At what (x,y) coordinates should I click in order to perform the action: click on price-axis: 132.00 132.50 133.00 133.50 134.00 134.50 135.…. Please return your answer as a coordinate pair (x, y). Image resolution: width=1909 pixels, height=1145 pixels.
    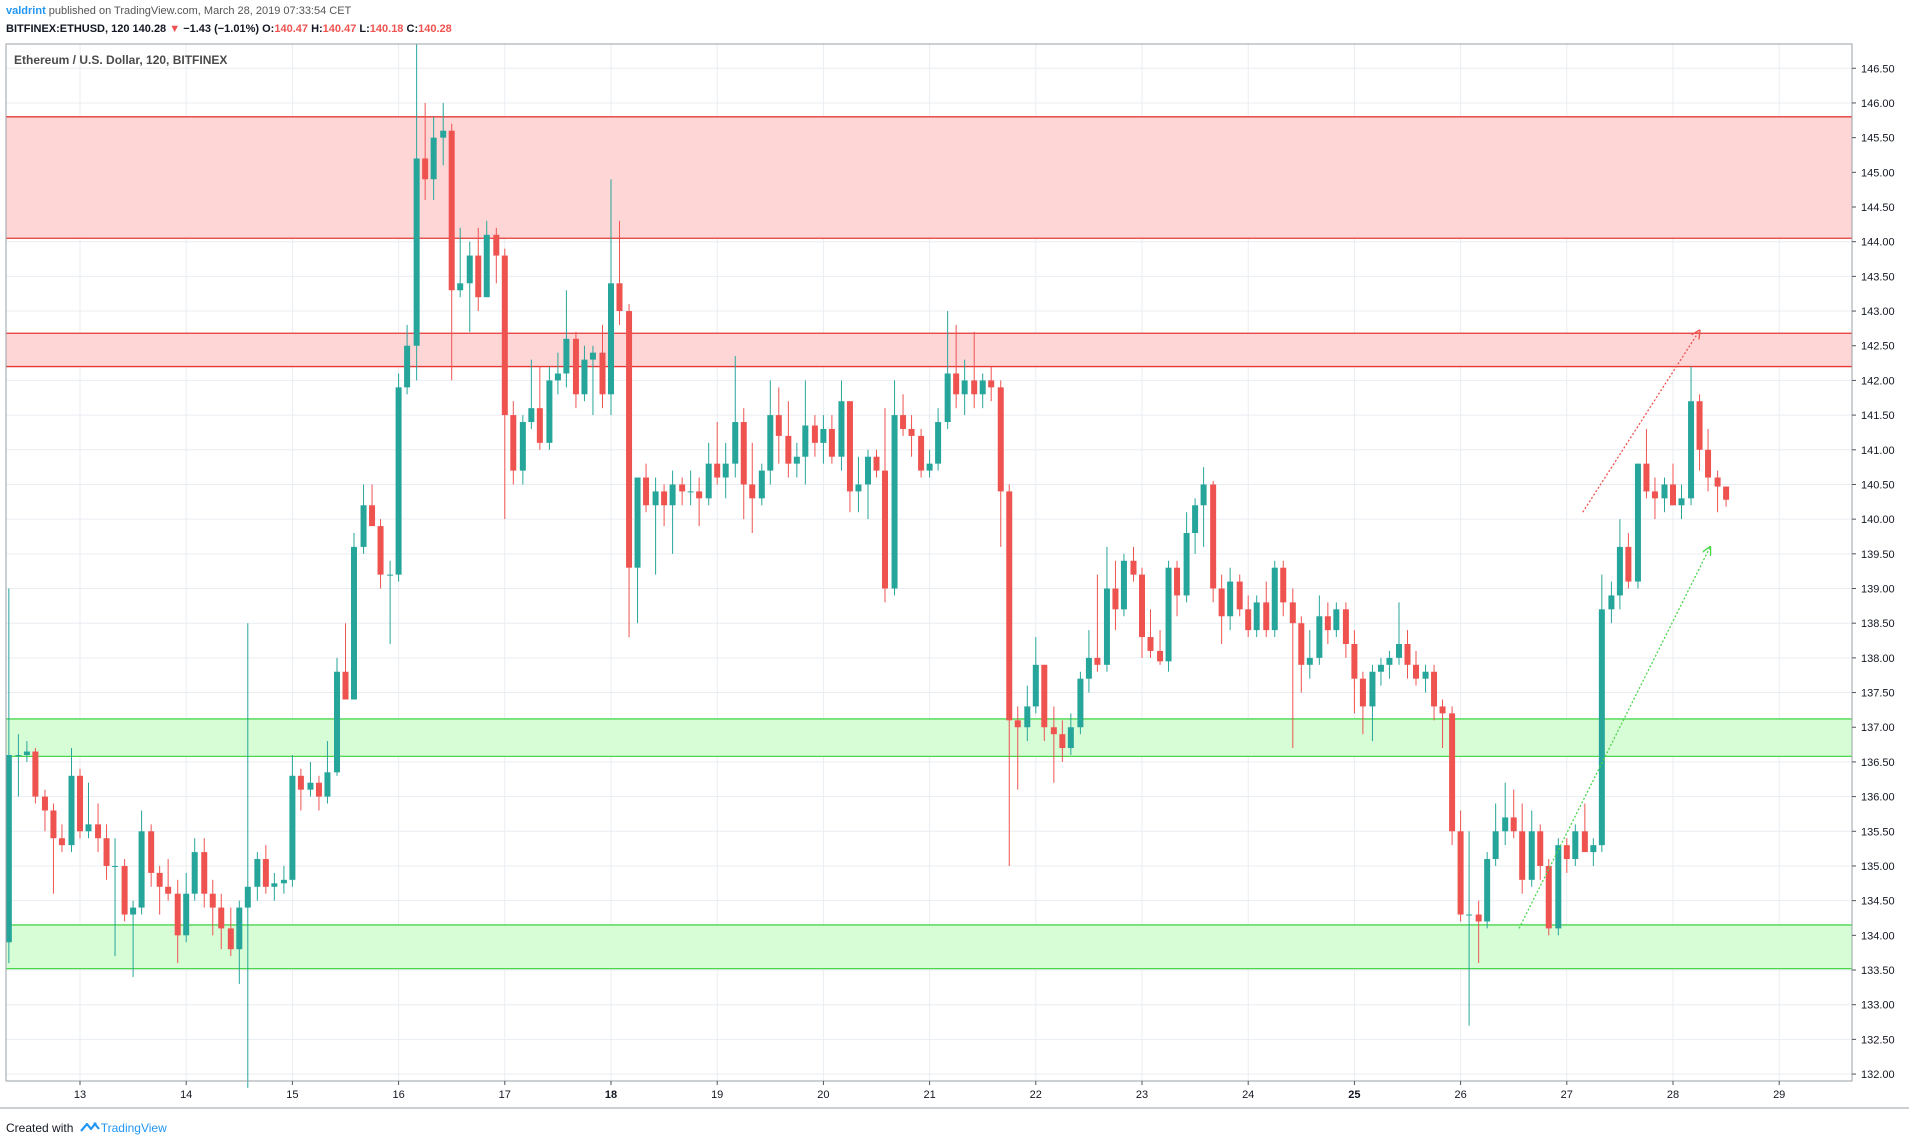
    Looking at the image, I should click on (1873, 572).